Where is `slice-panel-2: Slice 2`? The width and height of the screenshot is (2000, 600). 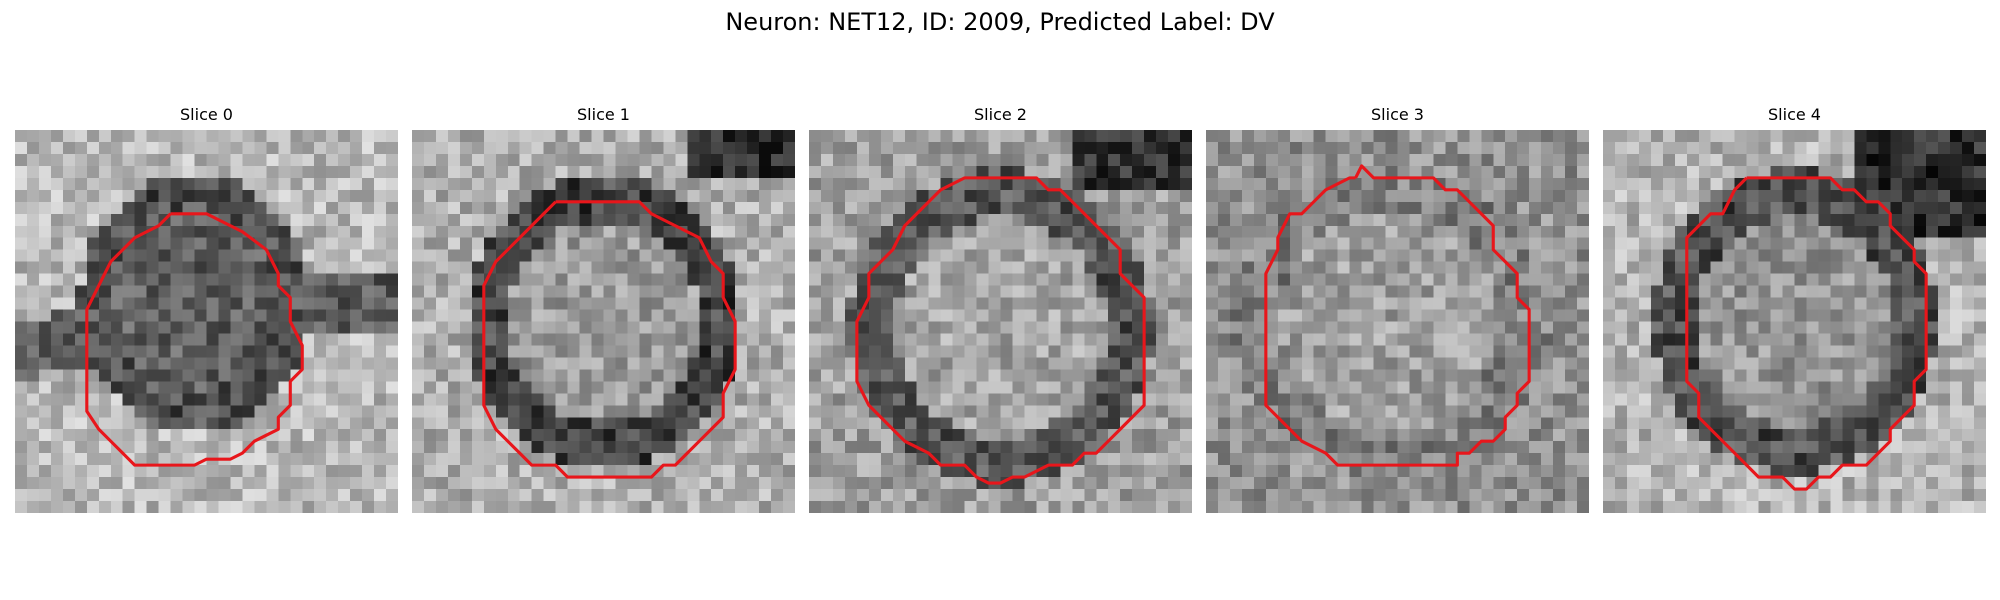 slice-panel-2: Slice 2 is located at coordinates (1000, 308).